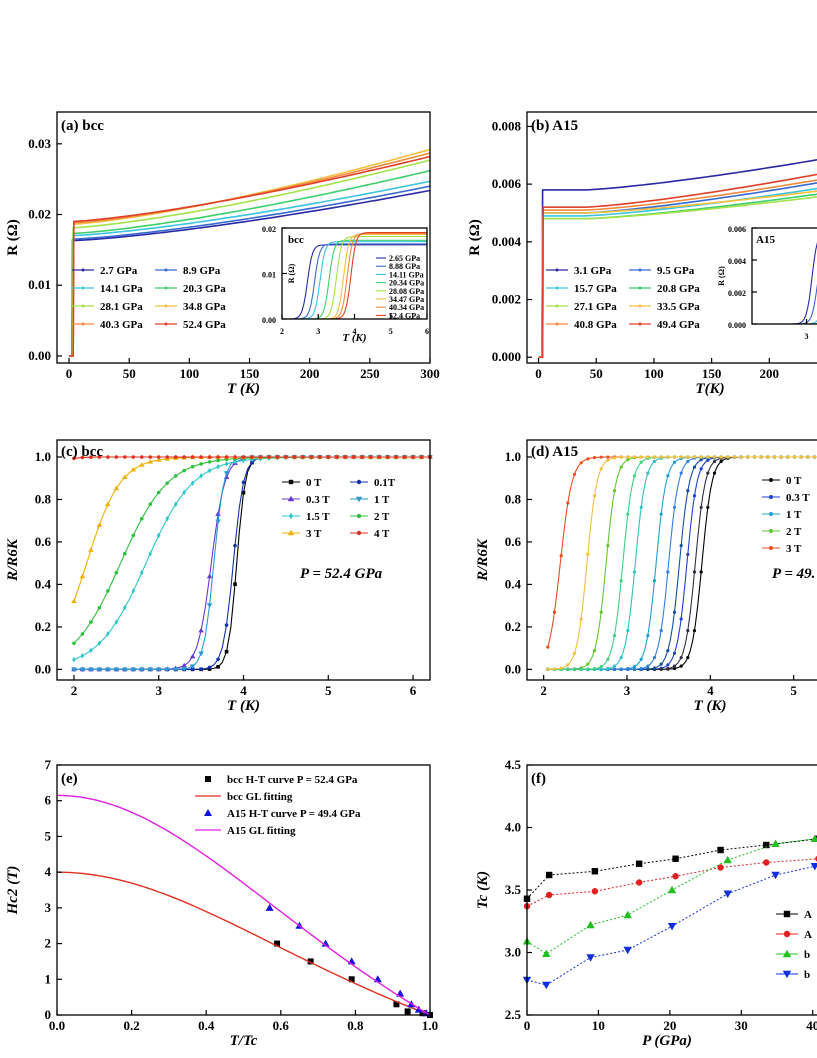 The image size is (817, 1058). I want to click on inset-x-label: T (K), so click(354, 338).